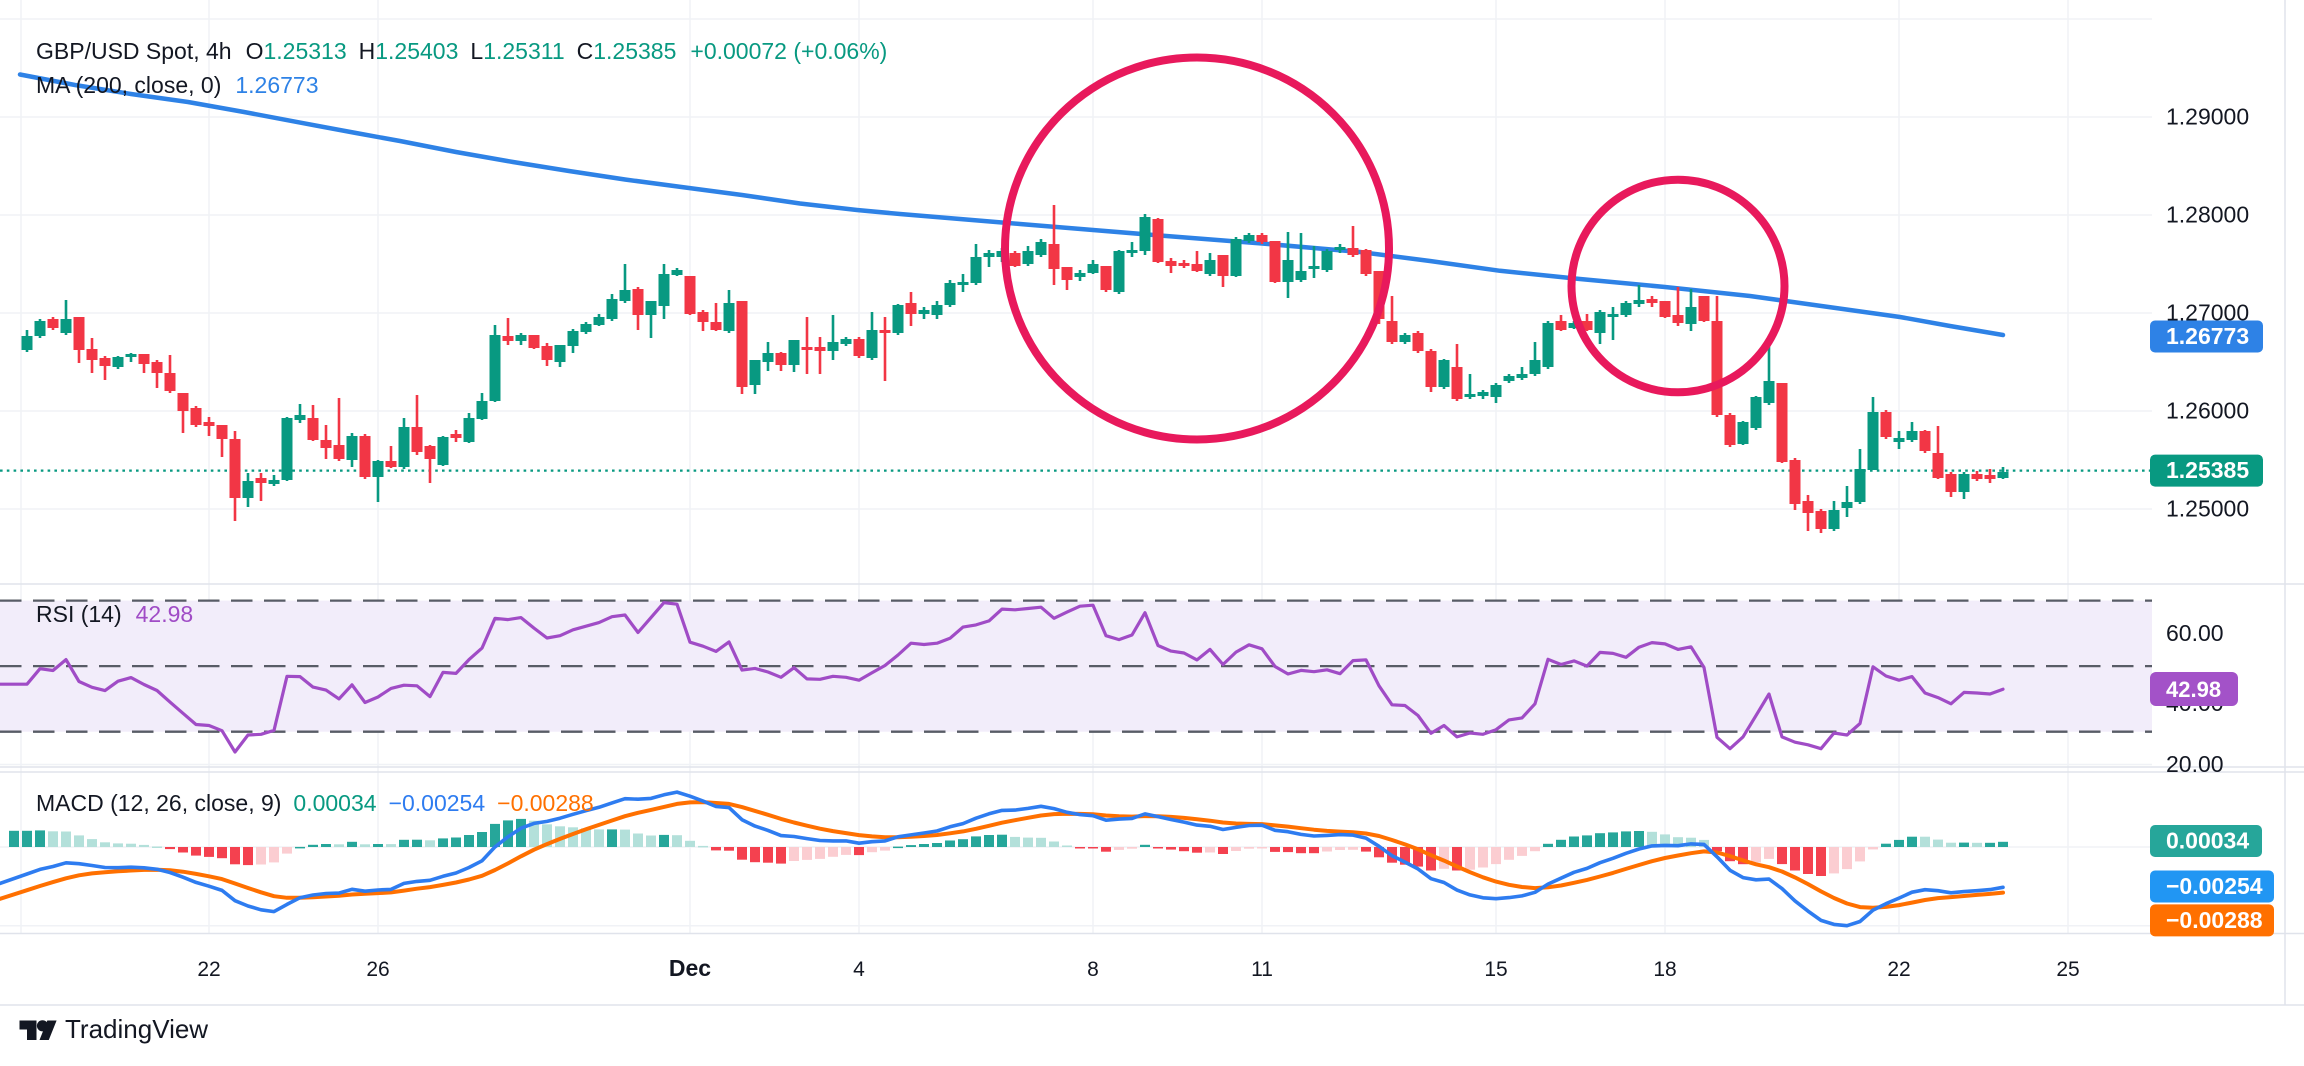 This screenshot has height=1066, width=2304. Describe the element at coordinates (114, 614) in the screenshot. I see `svg-text:RSI (14)42.98: RSI (14) 42.98` at that location.